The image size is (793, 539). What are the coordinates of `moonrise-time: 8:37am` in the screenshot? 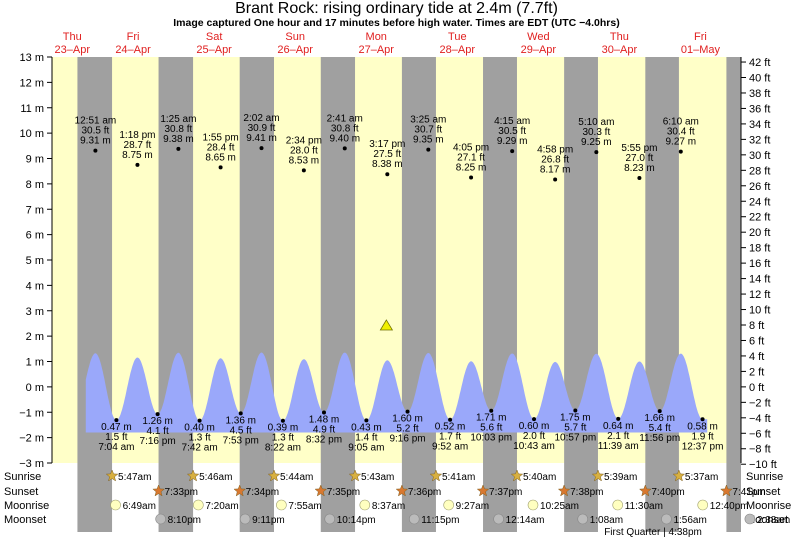 It's located at (388, 506).